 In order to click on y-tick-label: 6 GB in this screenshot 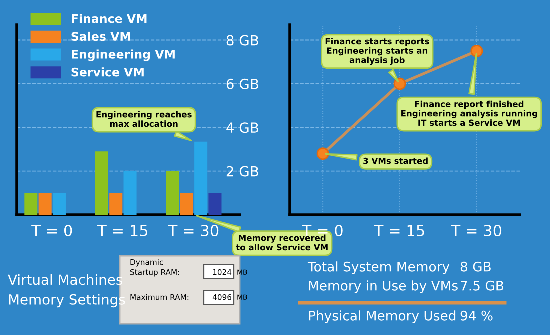, I will do `click(242, 84)`.